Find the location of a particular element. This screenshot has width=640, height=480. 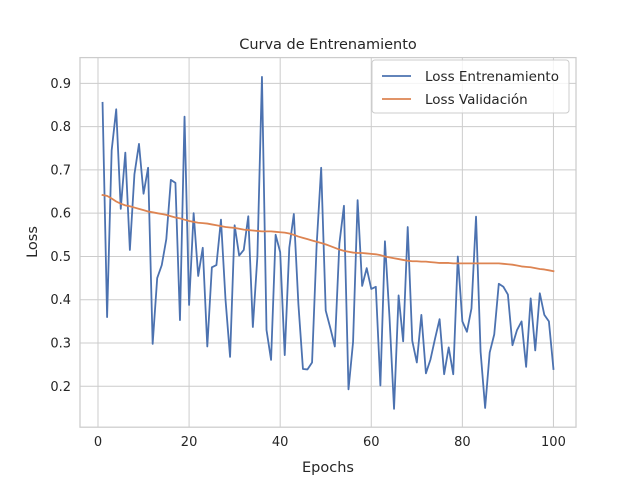

y-tick-label: 0.9 is located at coordinates (60, 84).